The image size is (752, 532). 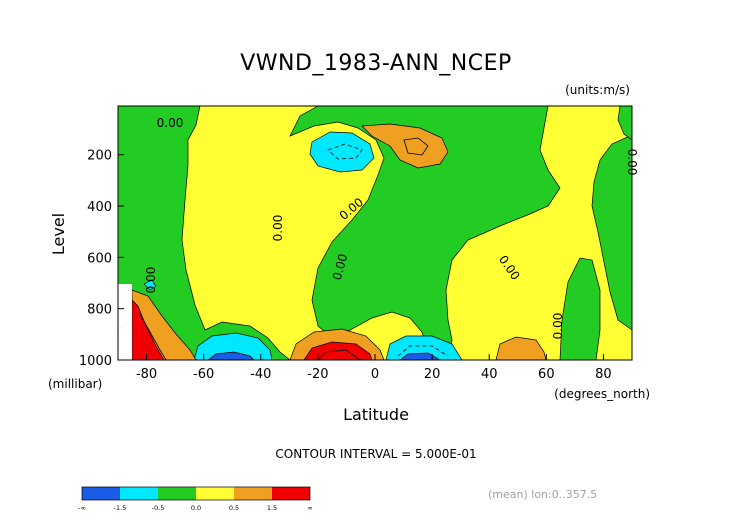 I want to click on colorbar-label: 0.0, so click(x=196, y=508).